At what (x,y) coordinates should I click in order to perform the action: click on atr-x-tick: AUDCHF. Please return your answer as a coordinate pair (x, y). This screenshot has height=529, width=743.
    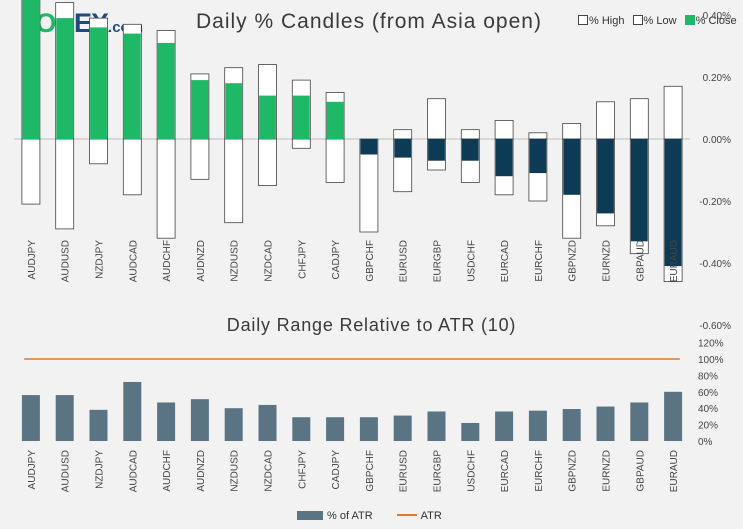
    Looking at the image, I should click on (167, 471).